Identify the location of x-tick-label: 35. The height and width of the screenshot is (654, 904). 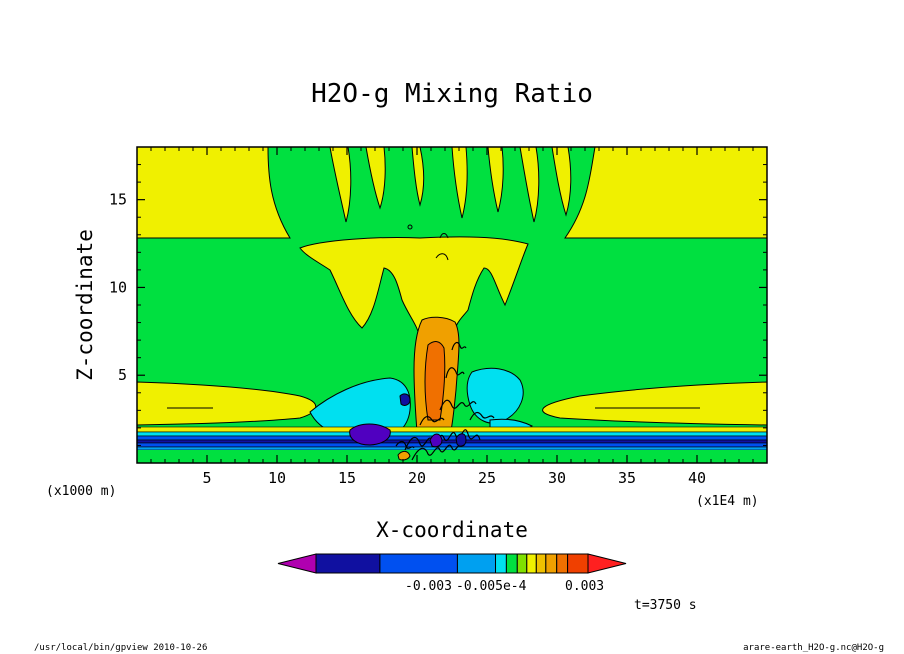
(627, 478).